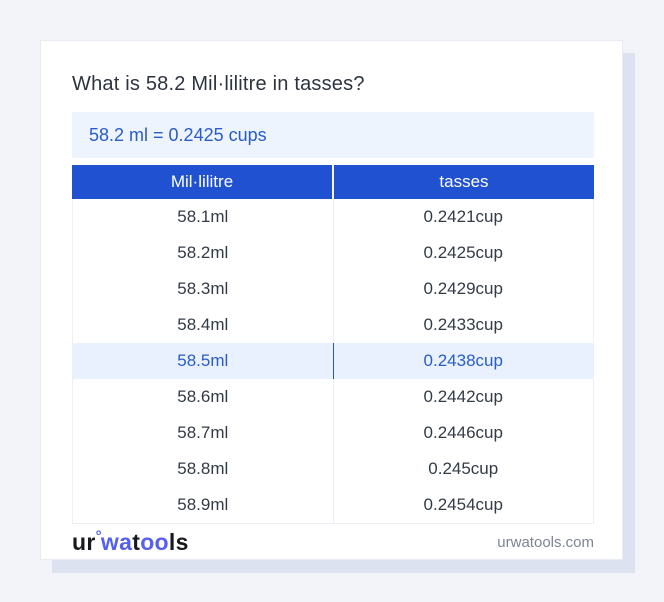 The width and height of the screenshot is (664, 602). What do you see at coordinates (333, 135) in the screenshot?
I see `conversion-result-box: 58.2 ml = 0.2425 cups` at bounding box center [333, 135].